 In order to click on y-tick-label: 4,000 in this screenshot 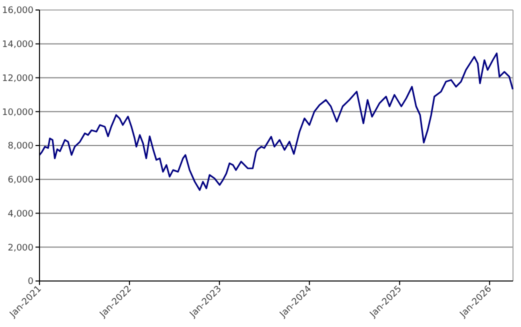, I will do `click(21, 214)`.